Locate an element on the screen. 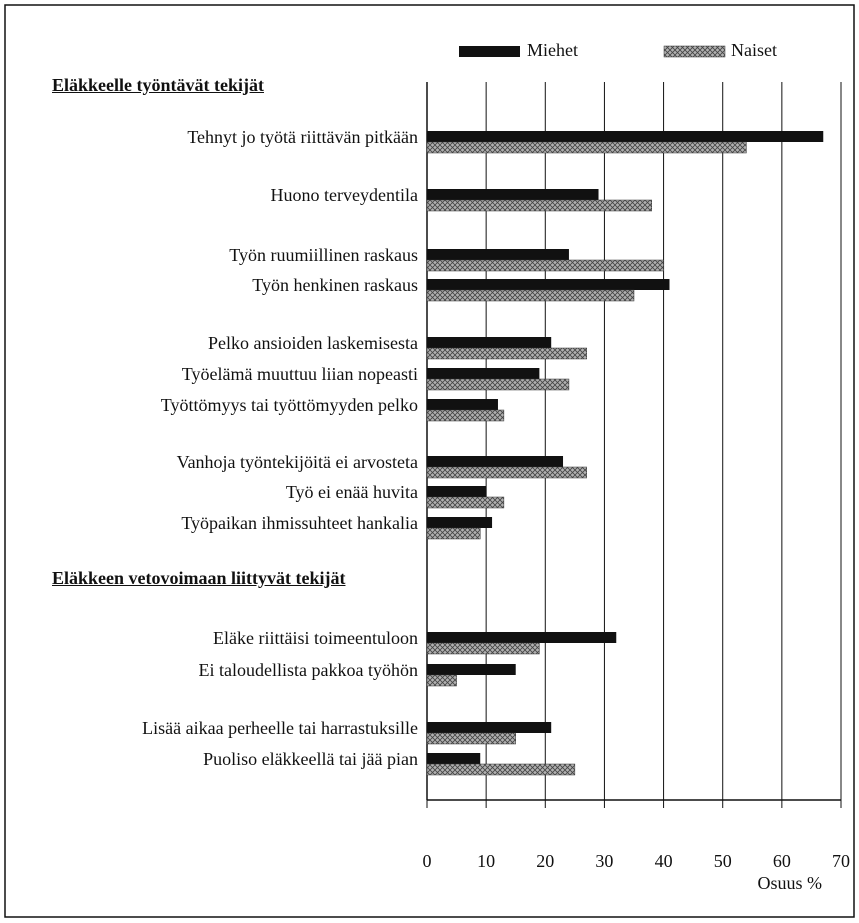  x-tick-label: 0 is located at coordinates (427, 861).